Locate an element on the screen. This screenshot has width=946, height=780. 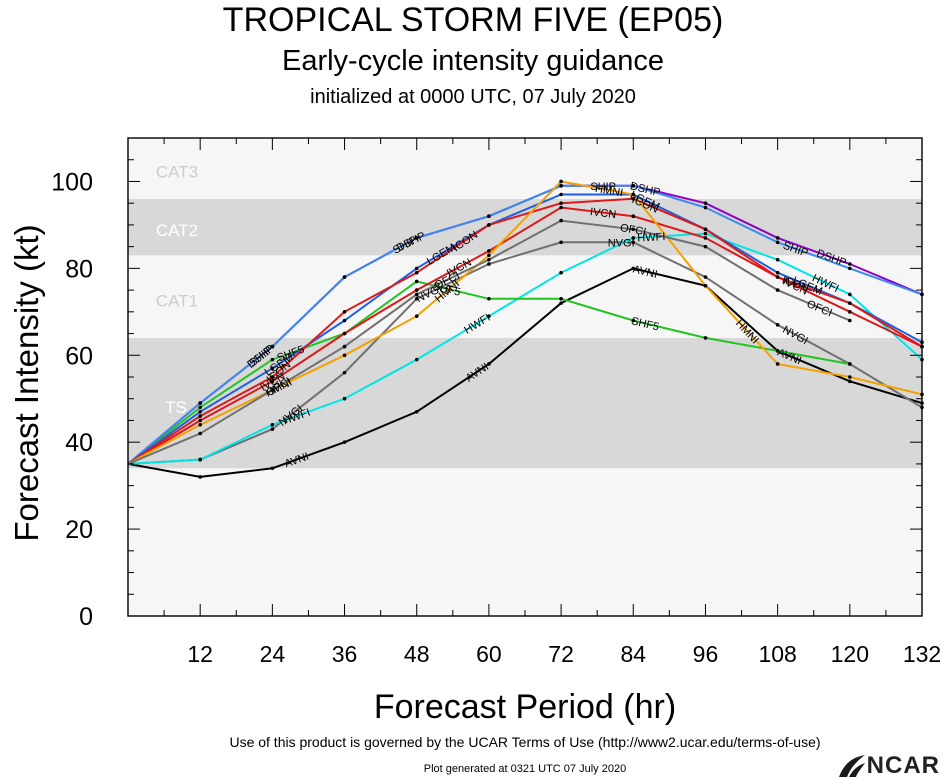
series-label-hmni-2: HMNI is located at coordinates (609, 191).